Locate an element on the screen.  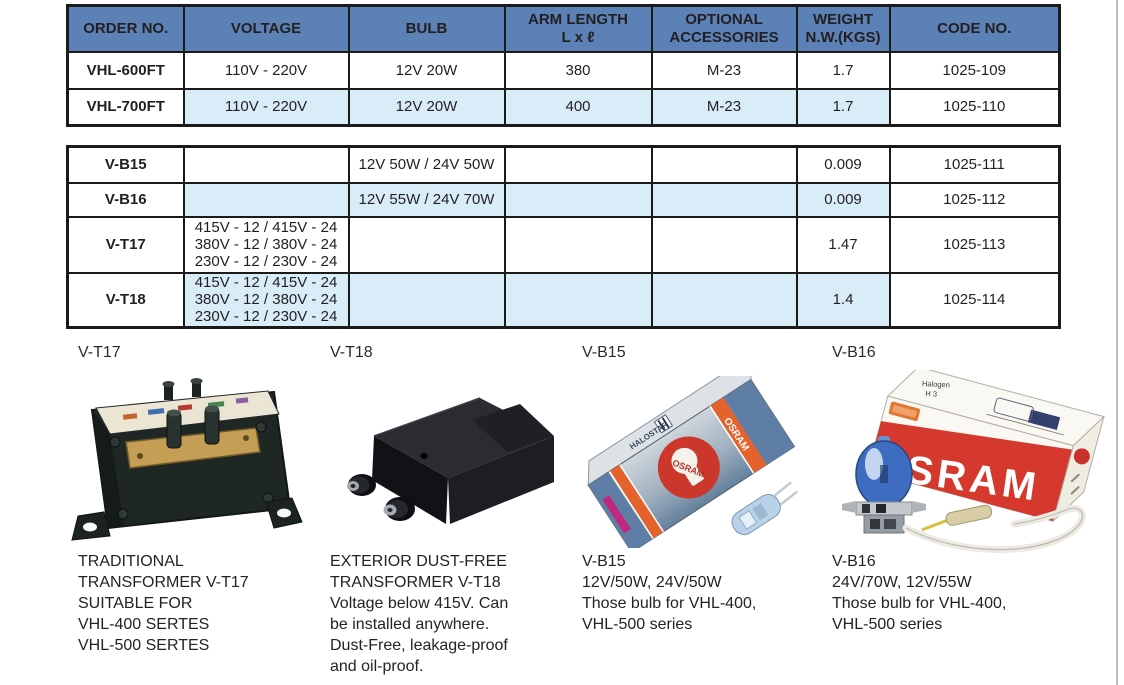
cell-code-no: 1025-109 is located at coordinates (974, 70).